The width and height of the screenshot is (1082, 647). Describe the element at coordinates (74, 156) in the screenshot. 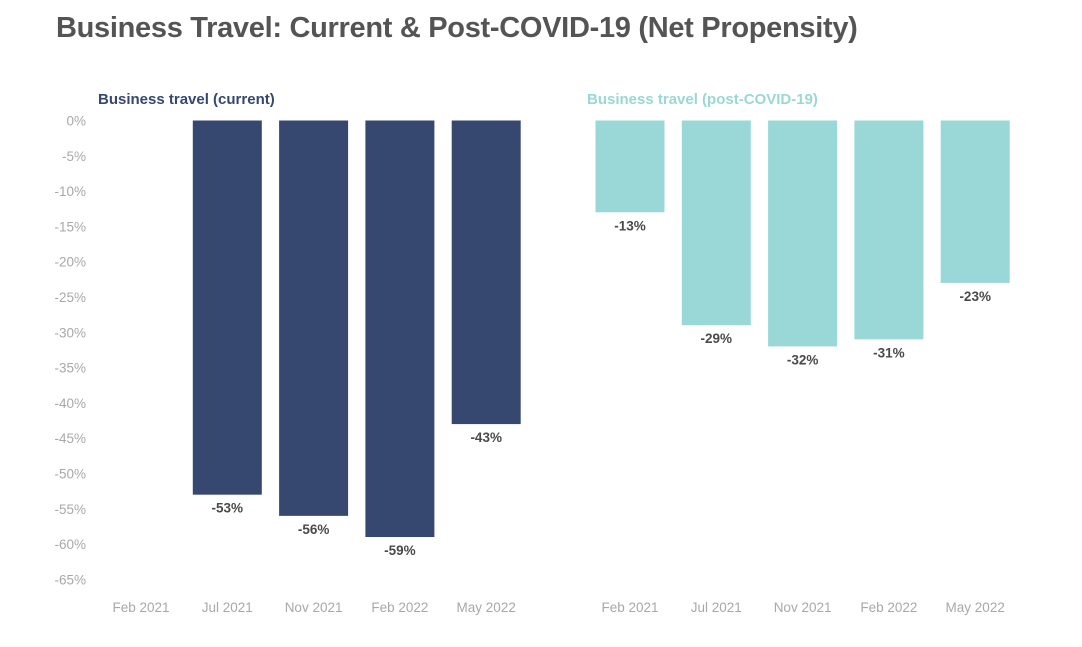

I see `y-tick-label: -5%` at that location.